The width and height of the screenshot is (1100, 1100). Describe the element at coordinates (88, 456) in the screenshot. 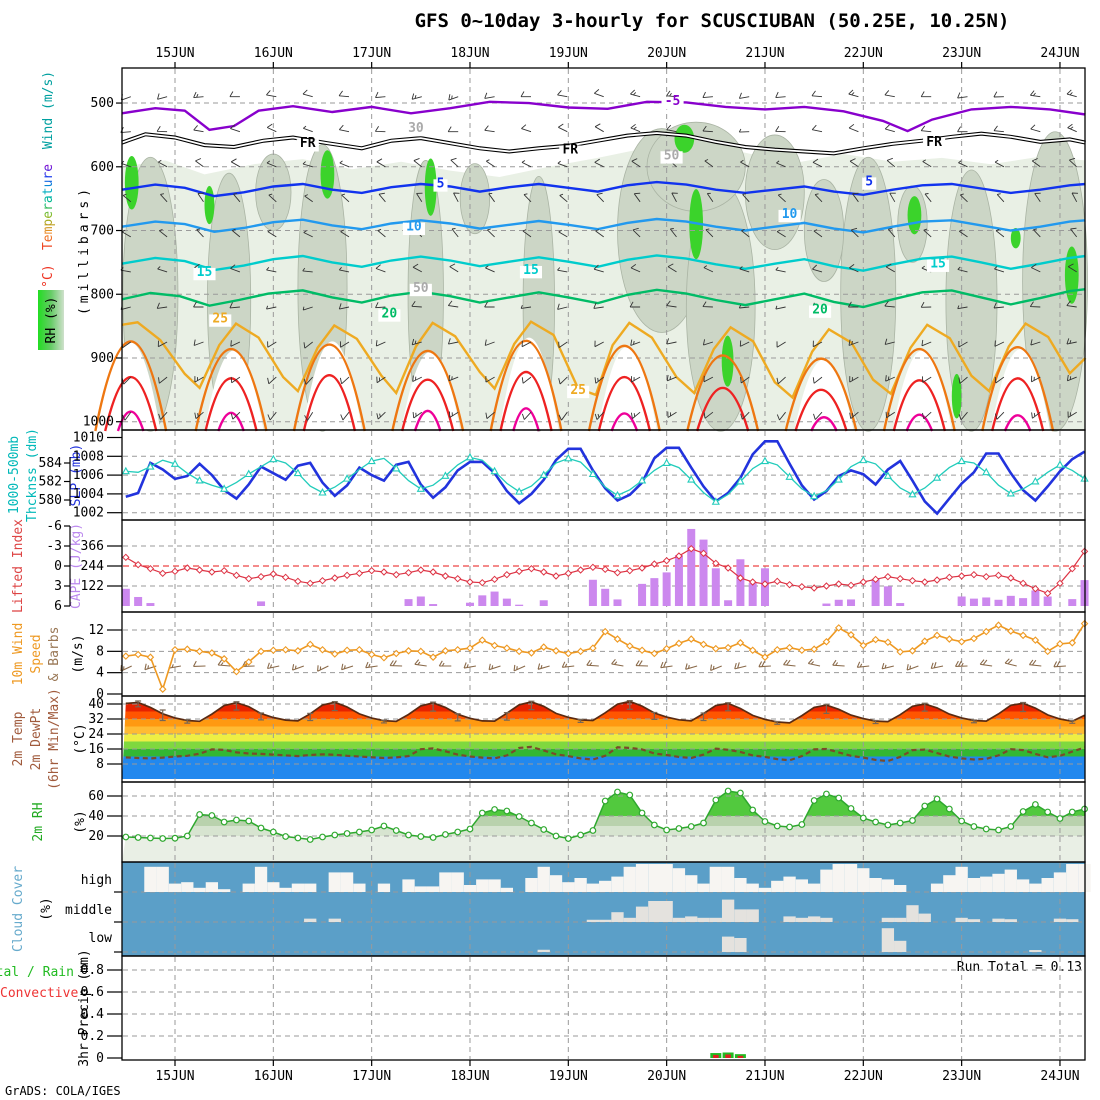

I see `slp-tick-label: 1008` at that location.